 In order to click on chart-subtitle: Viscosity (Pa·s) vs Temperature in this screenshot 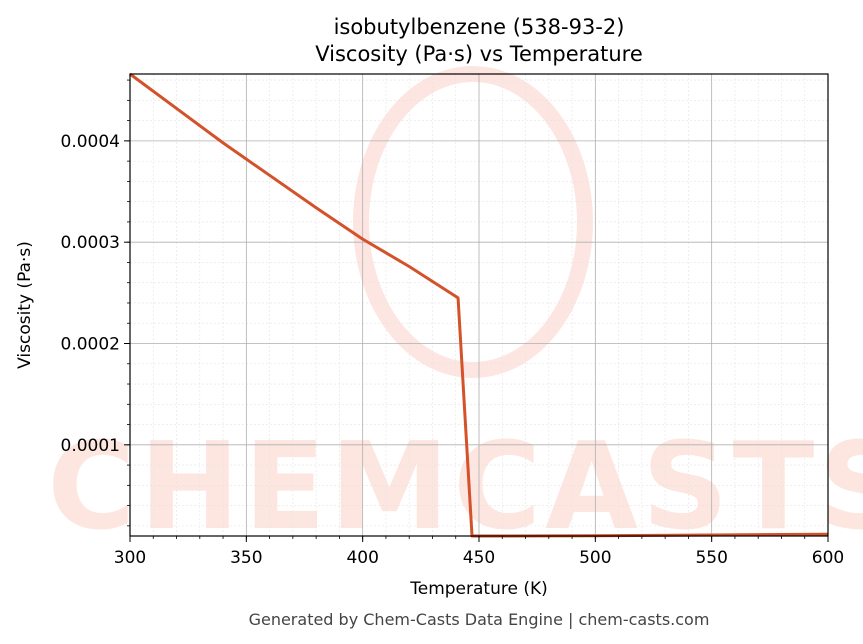, I will do `click(479, 54)`.